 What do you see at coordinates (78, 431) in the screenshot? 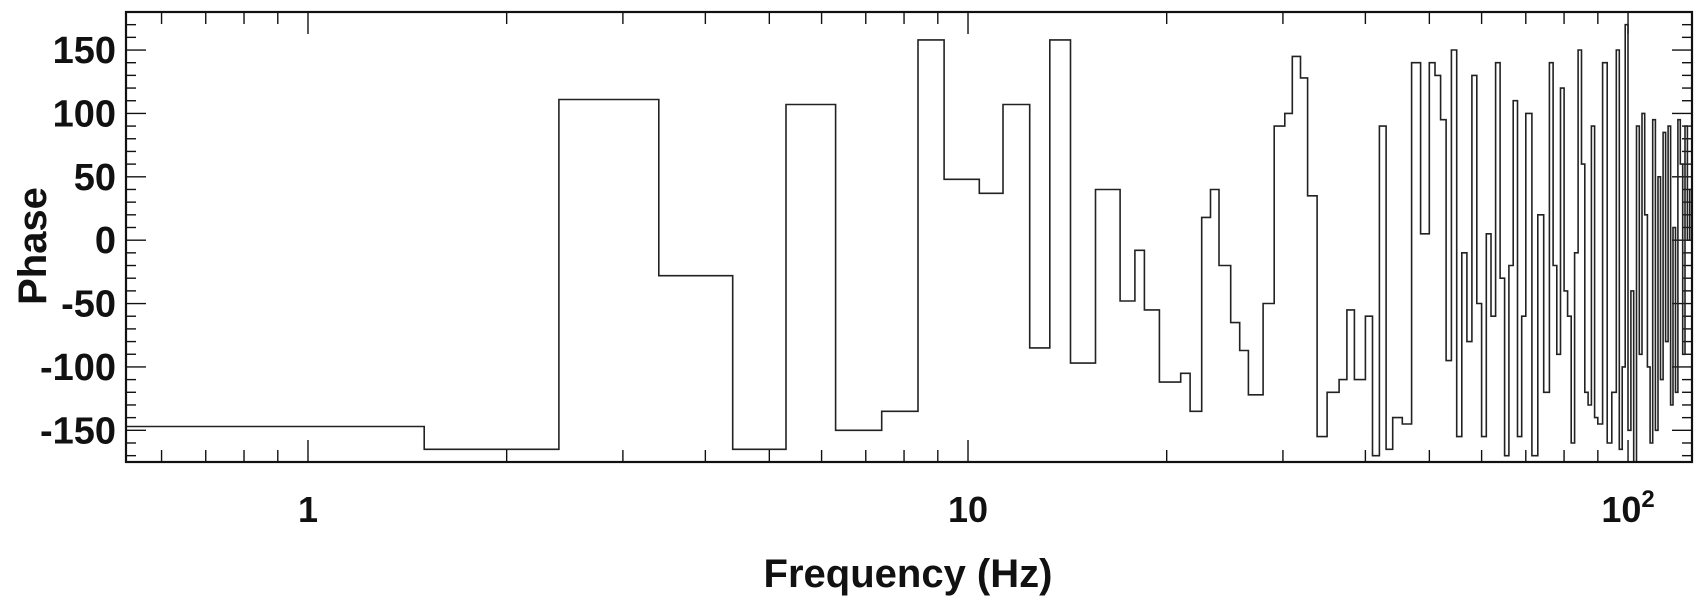
I see `y-tick-label: -150` at bounding box center [78, 431].